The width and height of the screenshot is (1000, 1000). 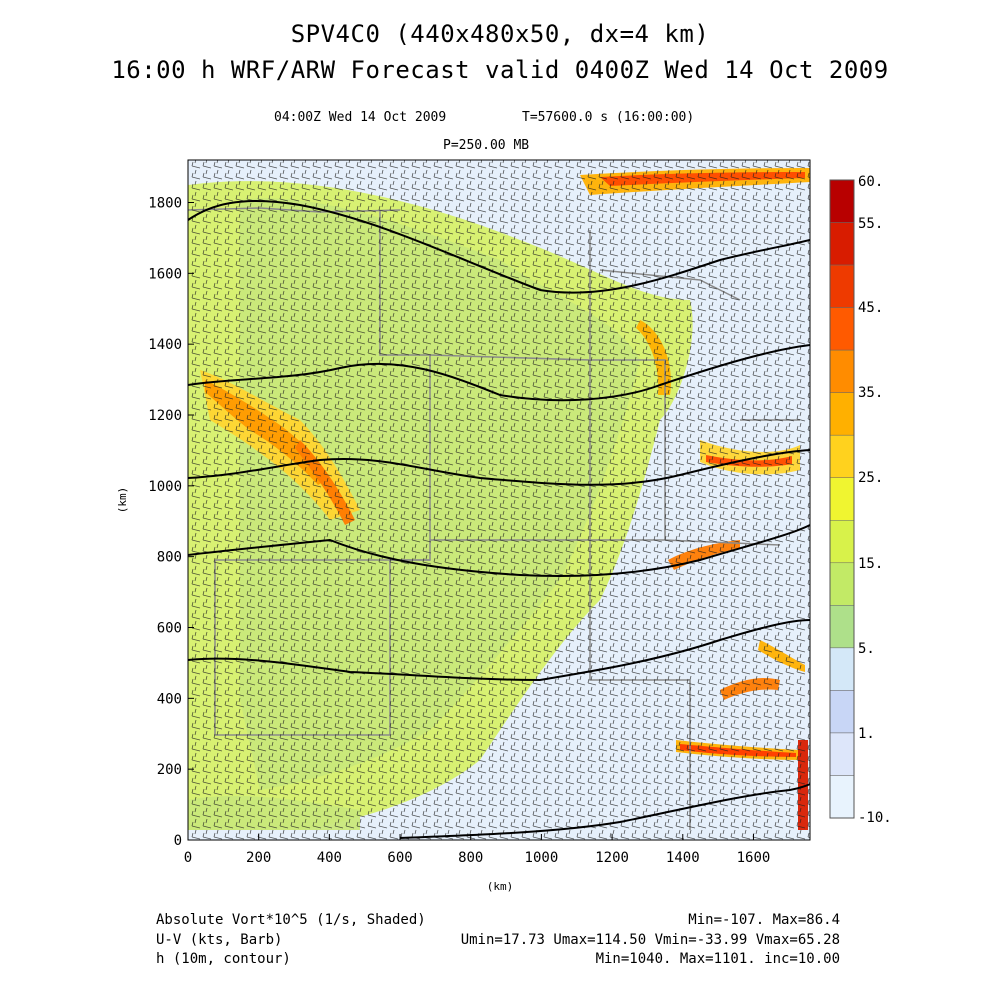 I want to click on x-tick-label: 1000, so click(x=542, y=858).